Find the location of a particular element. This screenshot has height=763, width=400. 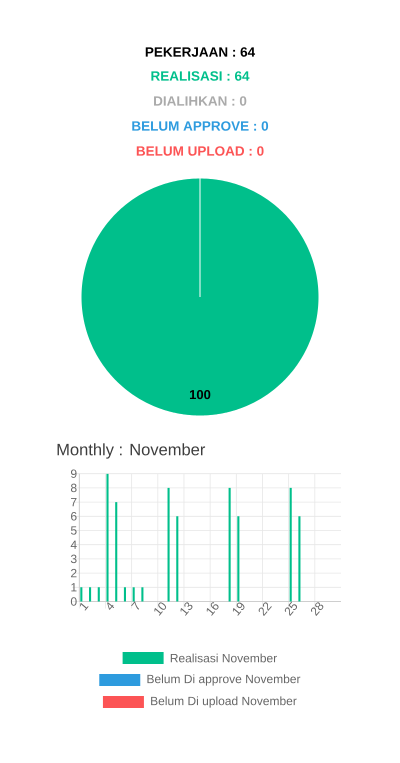

y-tick-label: 1 is located at coordinates (74, 587).